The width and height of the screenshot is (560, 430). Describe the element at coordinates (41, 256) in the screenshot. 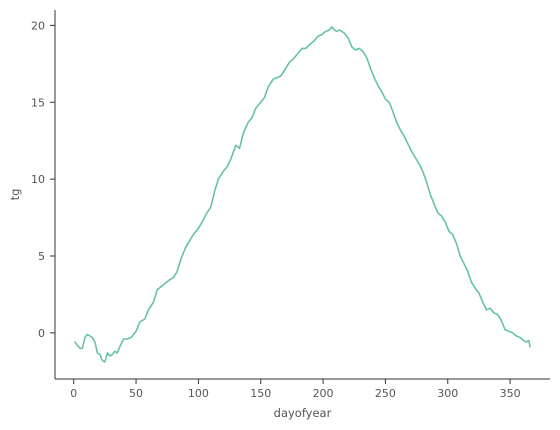

I see `y-tick-label: 5` at that location.